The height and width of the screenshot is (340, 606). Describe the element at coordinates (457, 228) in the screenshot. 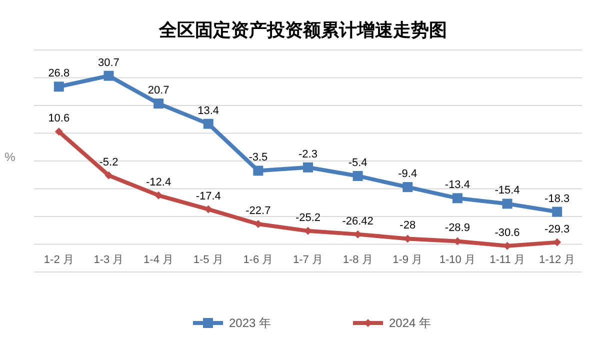

I see `data-label: -28.9` at that location.